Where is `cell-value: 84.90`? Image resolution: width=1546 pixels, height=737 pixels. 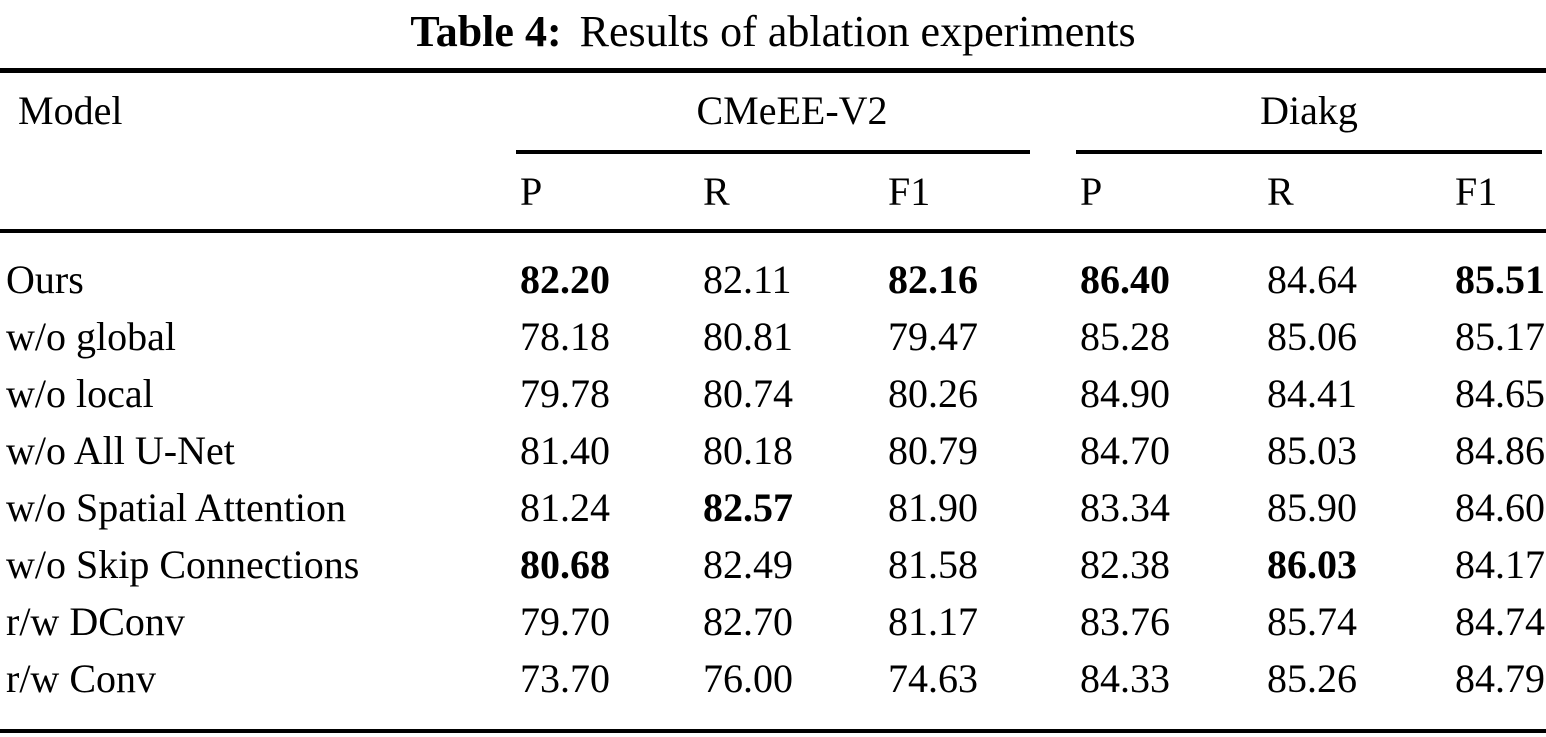
cell-value: 84.90 is located at coordinates (1125, 393).